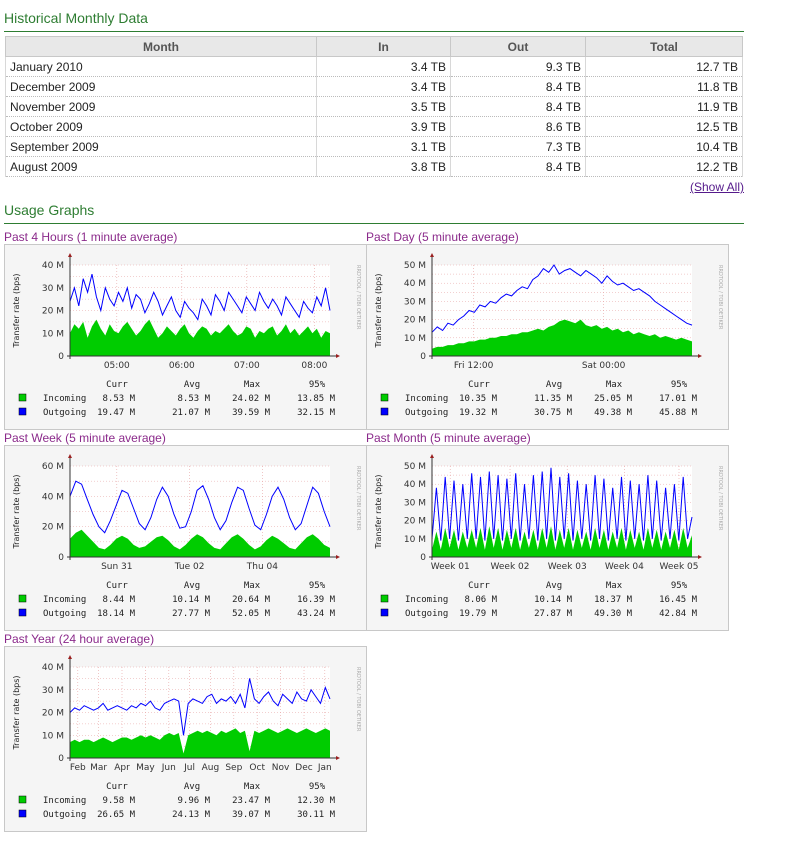  Describe the element at coordinates (193, 801) in the screenshot. I see `stat-value: 9.96 M` at that location.